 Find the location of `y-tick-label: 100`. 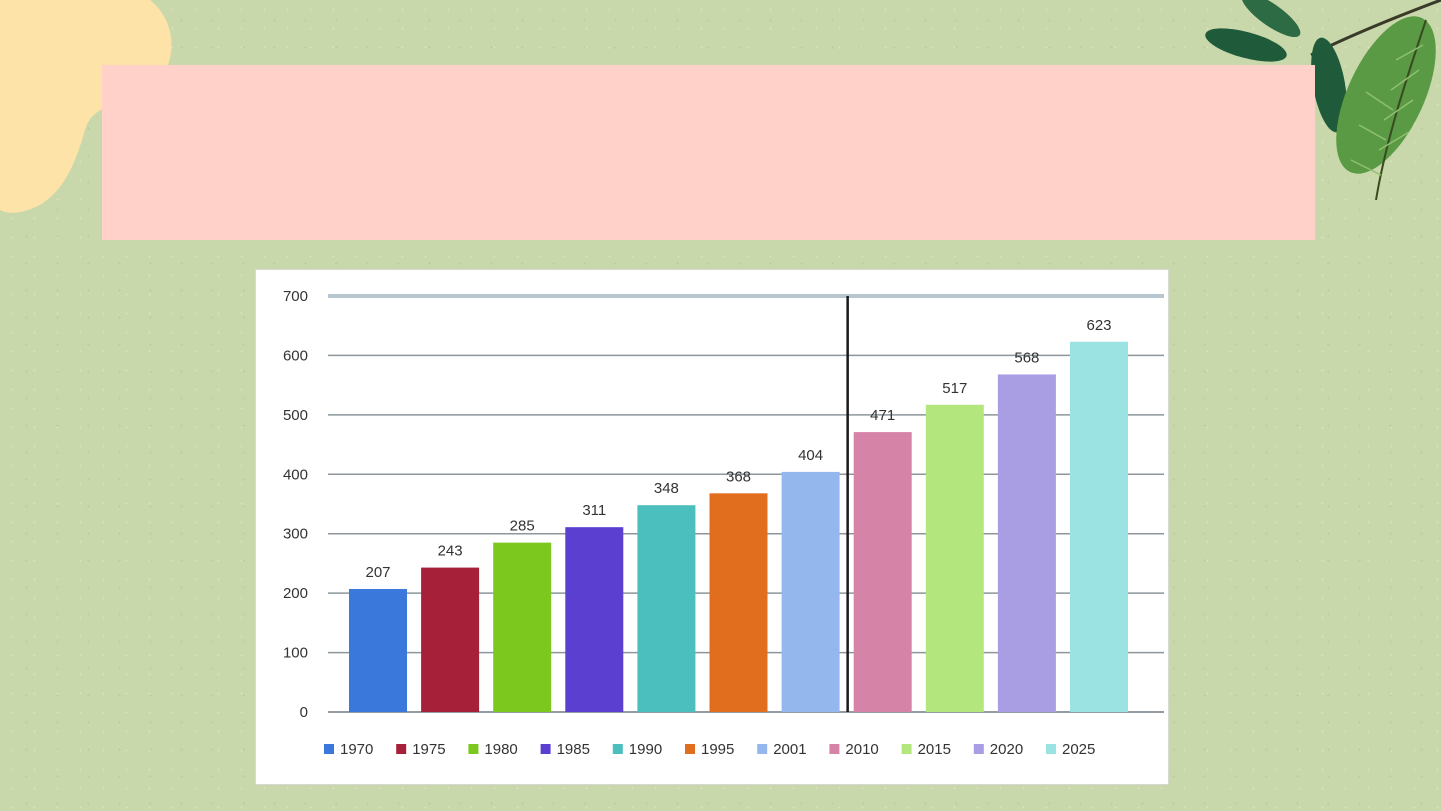

y-tick-label: 100 is located at coordinates (295, 653).